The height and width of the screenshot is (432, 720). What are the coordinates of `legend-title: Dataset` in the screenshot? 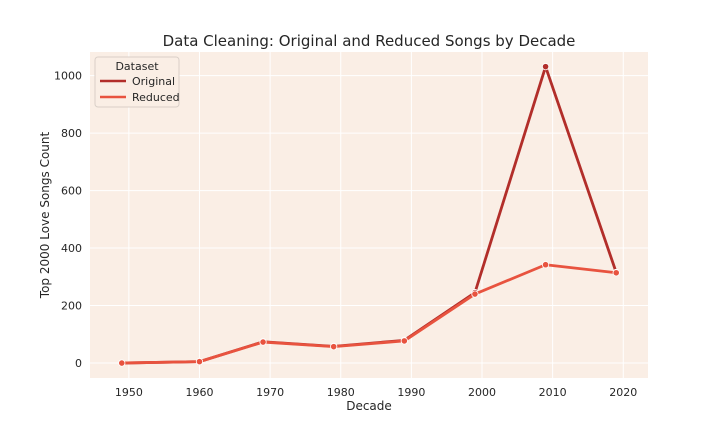 It's located at (137, 66).